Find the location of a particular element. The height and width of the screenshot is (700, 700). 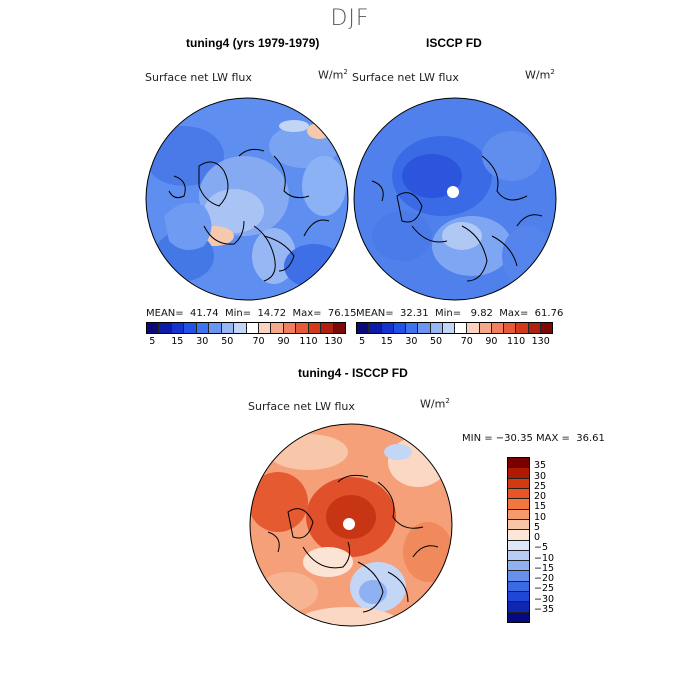

panel-title-obs: ISCCP FD is located at coordinates (454, 43).